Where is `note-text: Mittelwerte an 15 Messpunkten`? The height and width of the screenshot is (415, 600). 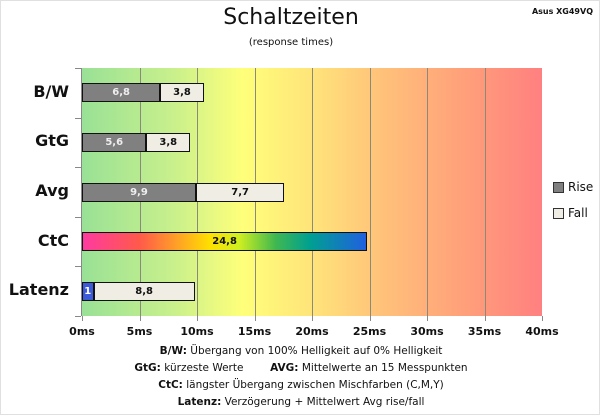 note-text: Mittelwerte an 15 Messpunkten is located at coordinates (383, 368).